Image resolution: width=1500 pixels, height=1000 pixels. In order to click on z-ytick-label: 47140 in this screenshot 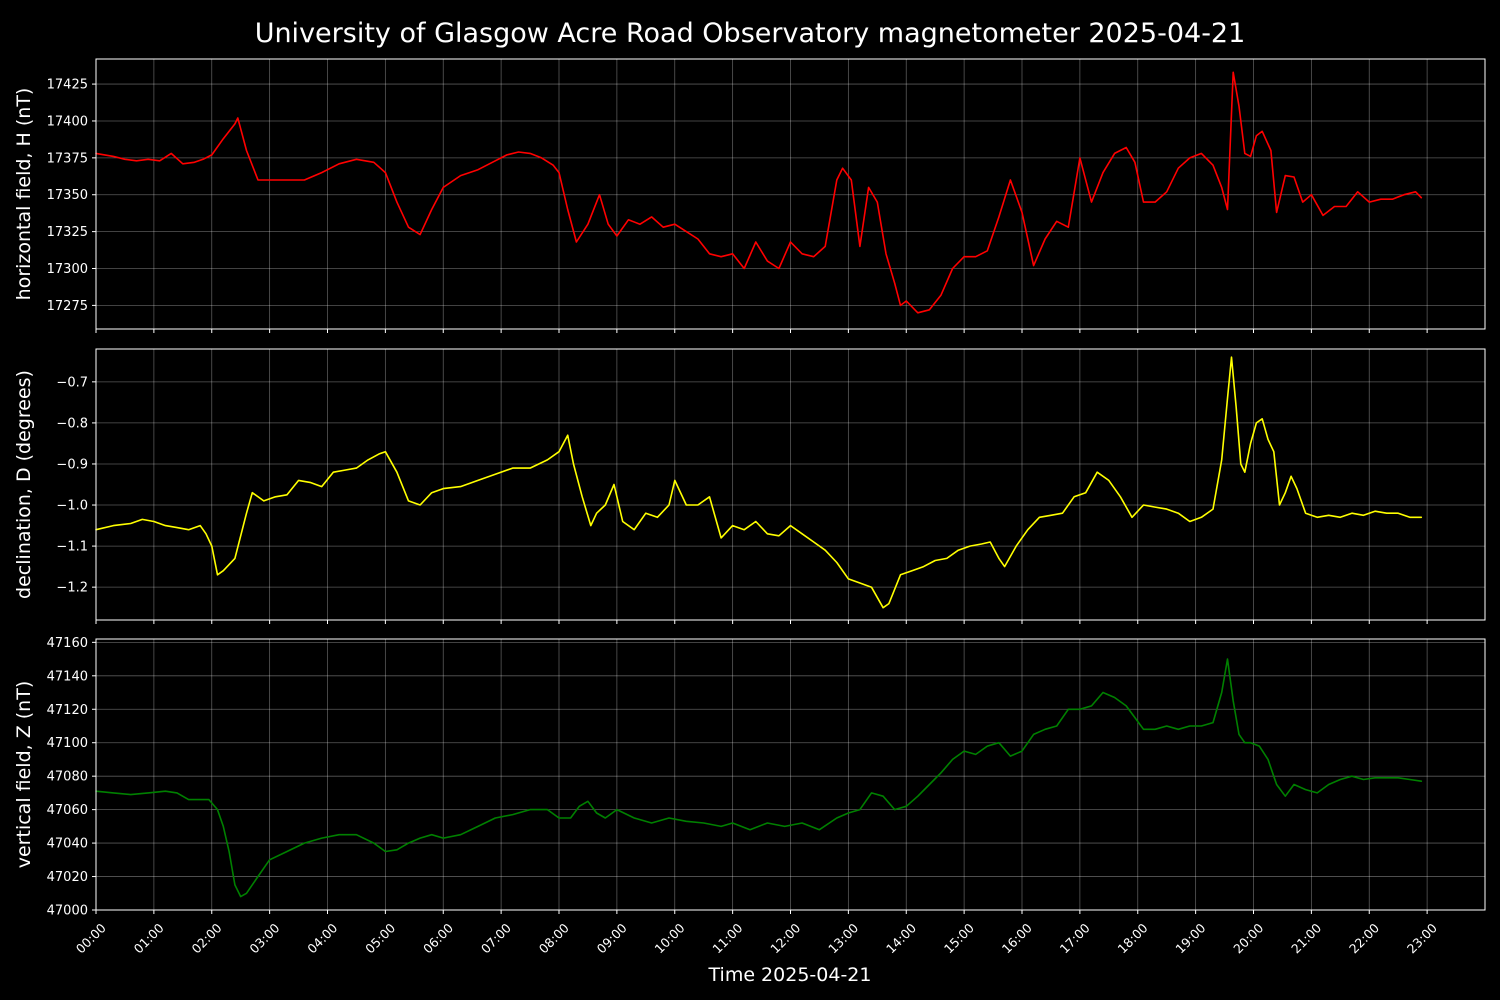, I will do `click(67, 676)`.